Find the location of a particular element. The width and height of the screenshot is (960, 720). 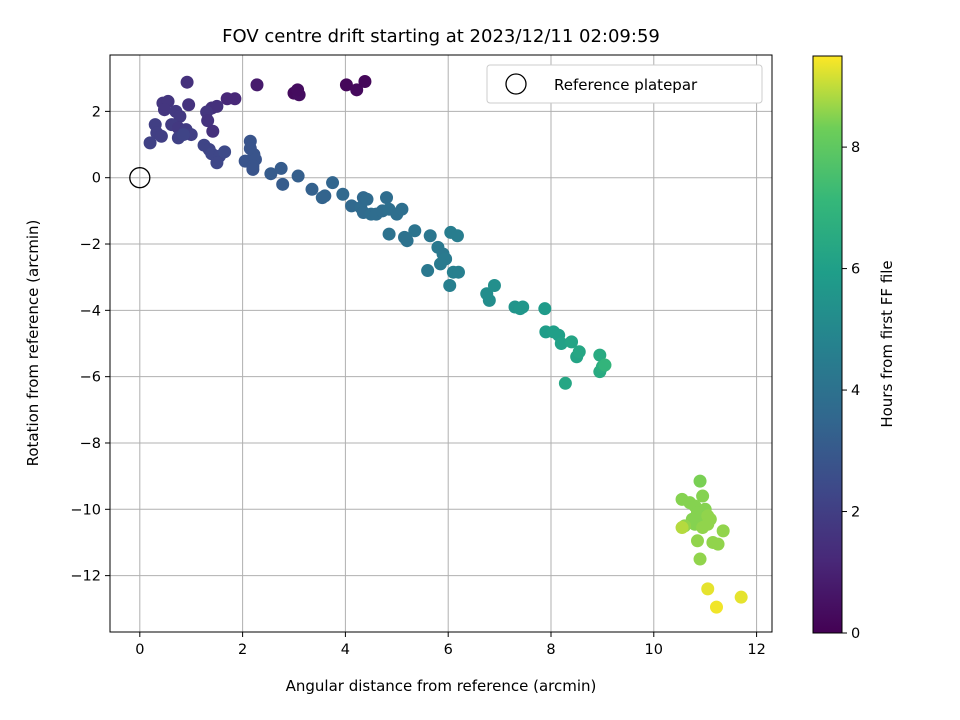

reference-point is located at coordinates (140, 178).